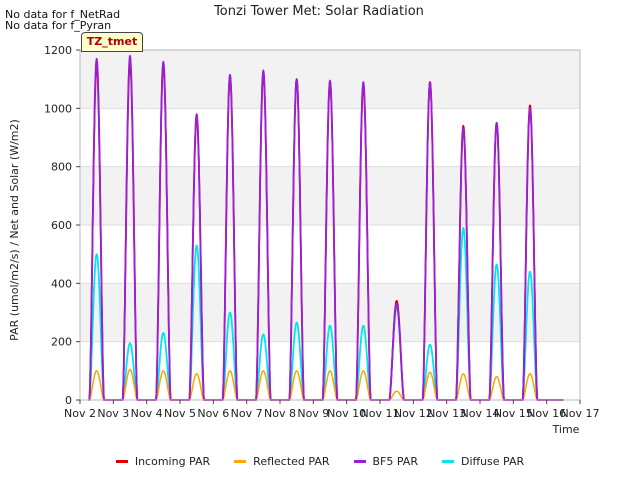 The height and width of the screenshot is (480, 640). I want to click on legend-label: BF5 PAR, so click(395, 461).